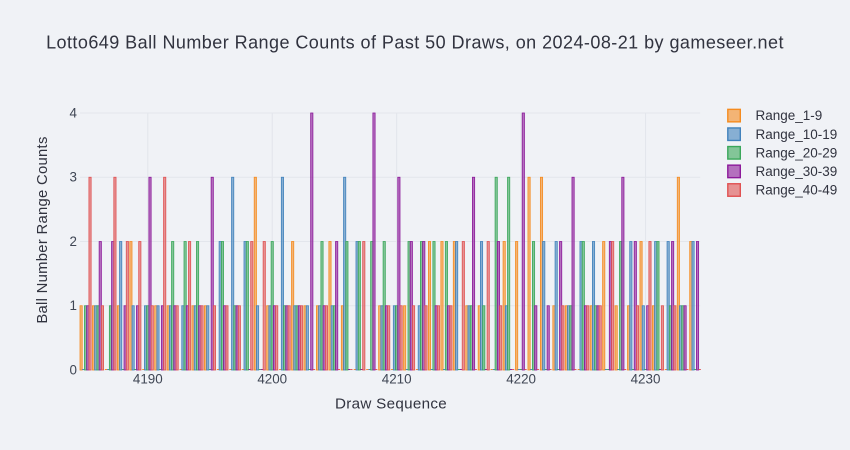 This screenshot has height=450, width=850. What do you see at coordinates (391, 404) in the screenshot?
I see `svg-text: Draw Sequence` at bounding box center [391, 404].